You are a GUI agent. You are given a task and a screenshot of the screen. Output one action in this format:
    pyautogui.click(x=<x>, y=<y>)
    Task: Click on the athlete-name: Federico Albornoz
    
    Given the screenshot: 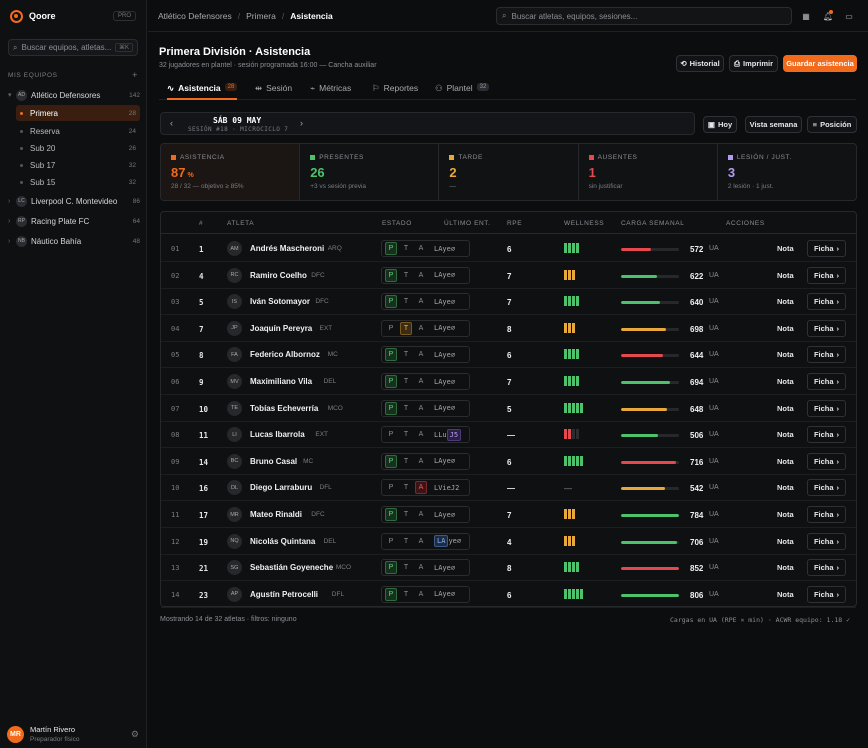 What is the action you would take?
    pyautogui.click(x=285, y=355)
    